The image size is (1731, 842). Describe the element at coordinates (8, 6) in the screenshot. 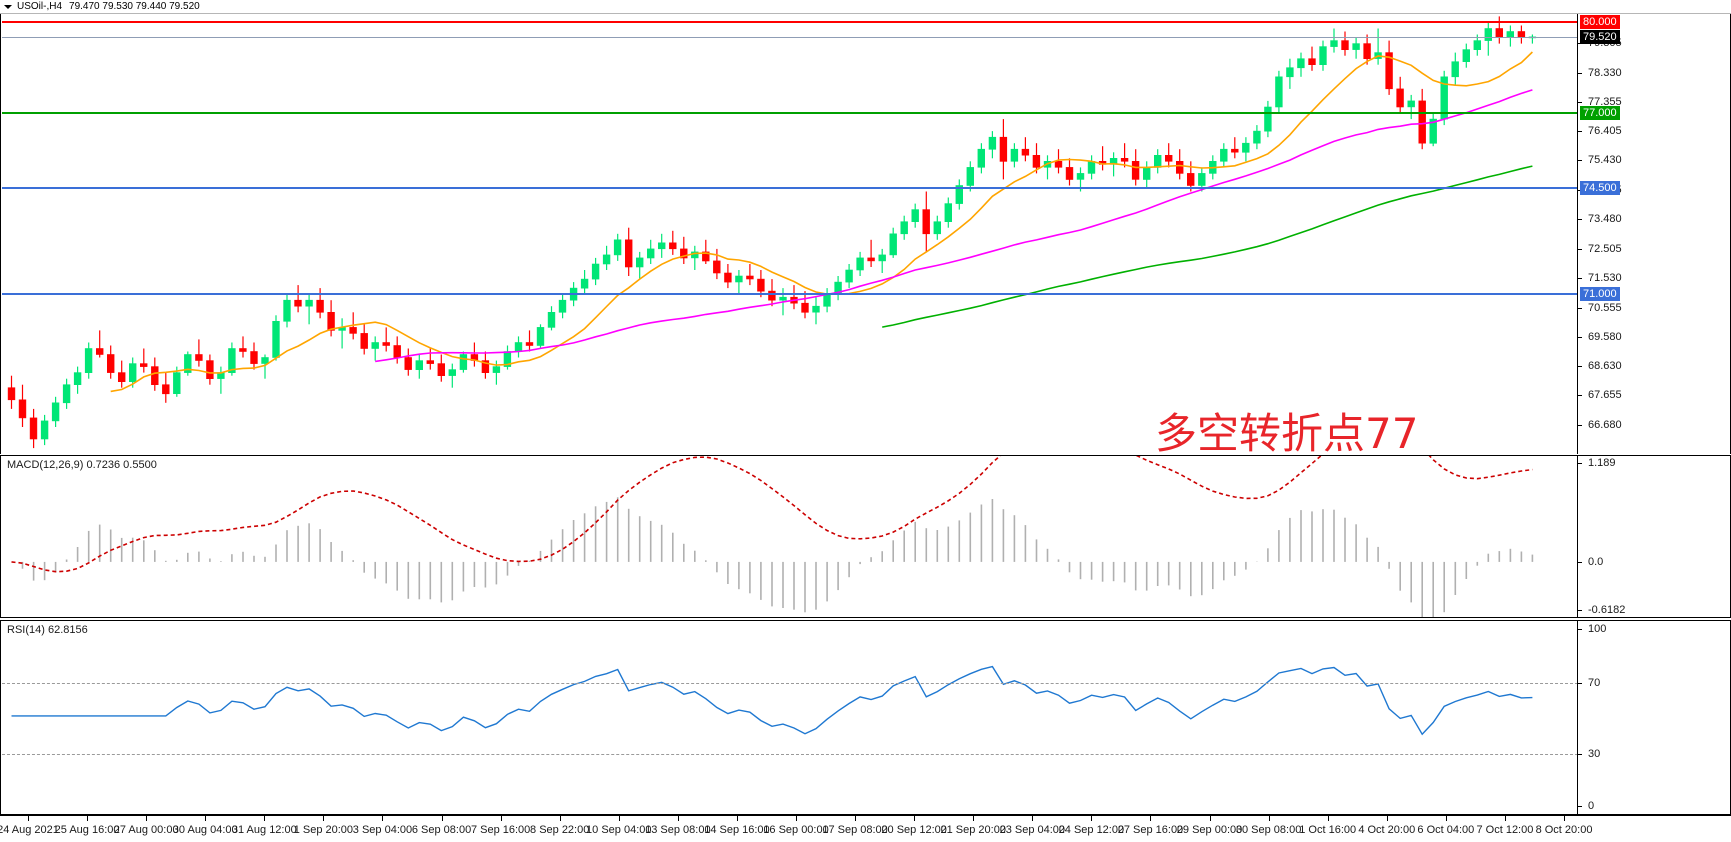

I see `triangle-down-icon` at that location.